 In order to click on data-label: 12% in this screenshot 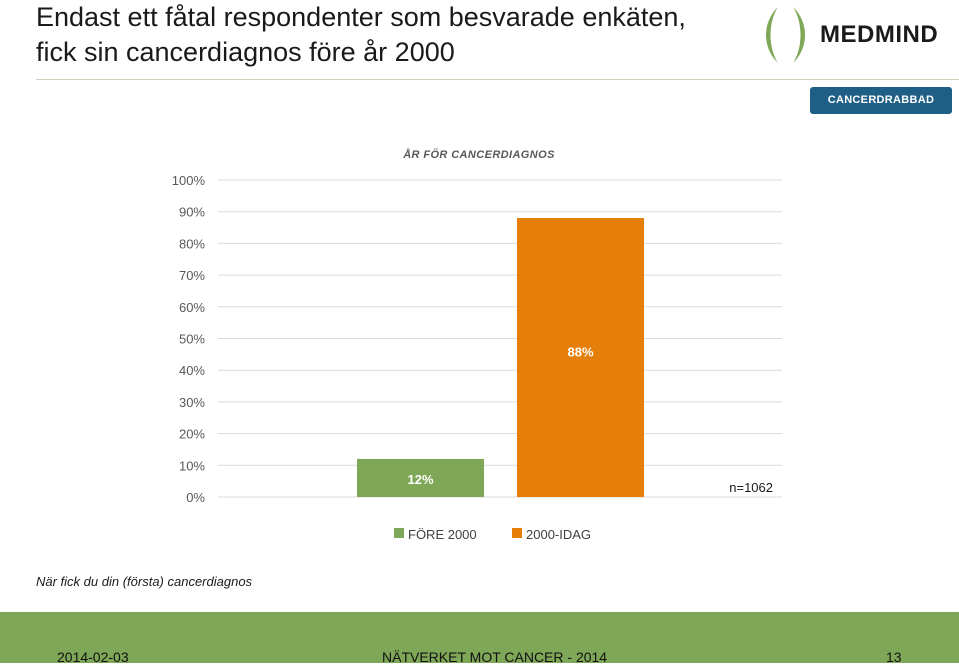, I will do `click(420, 479)`.